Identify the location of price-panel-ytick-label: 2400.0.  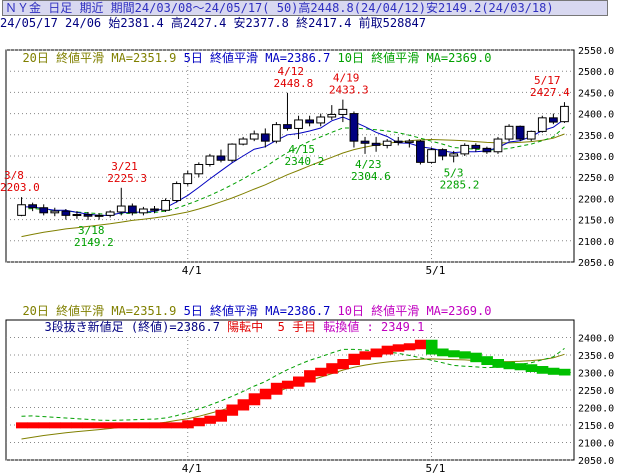
(596, 115).